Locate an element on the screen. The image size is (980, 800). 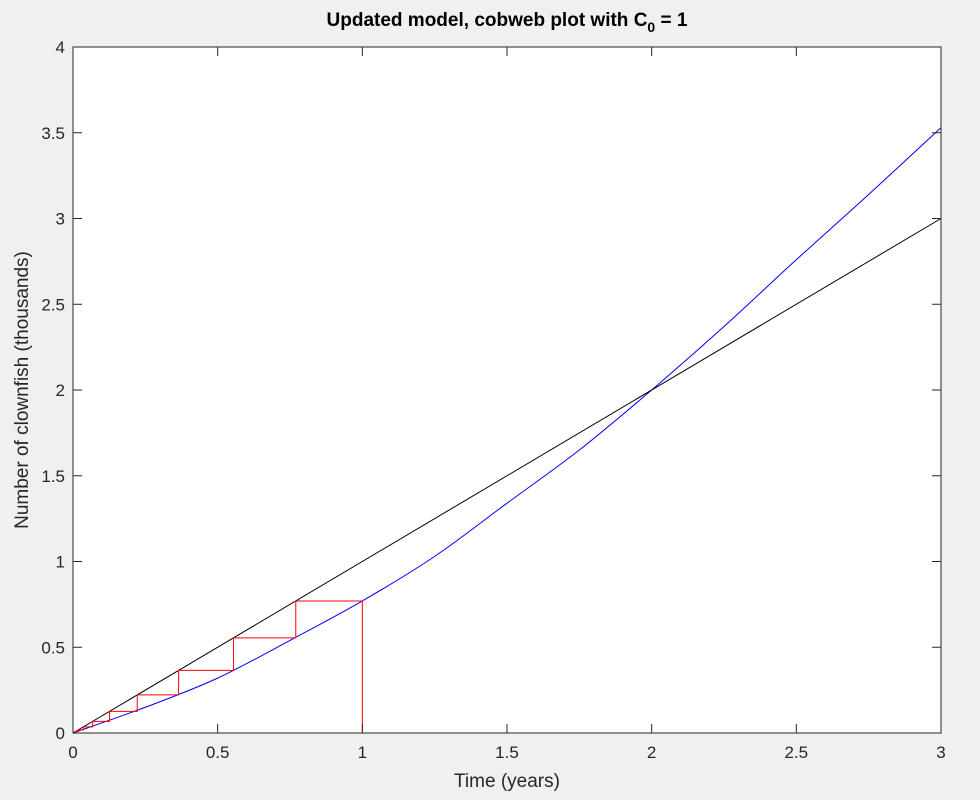
x-tick-label: 0.5 is located at coordinates (218, 752).